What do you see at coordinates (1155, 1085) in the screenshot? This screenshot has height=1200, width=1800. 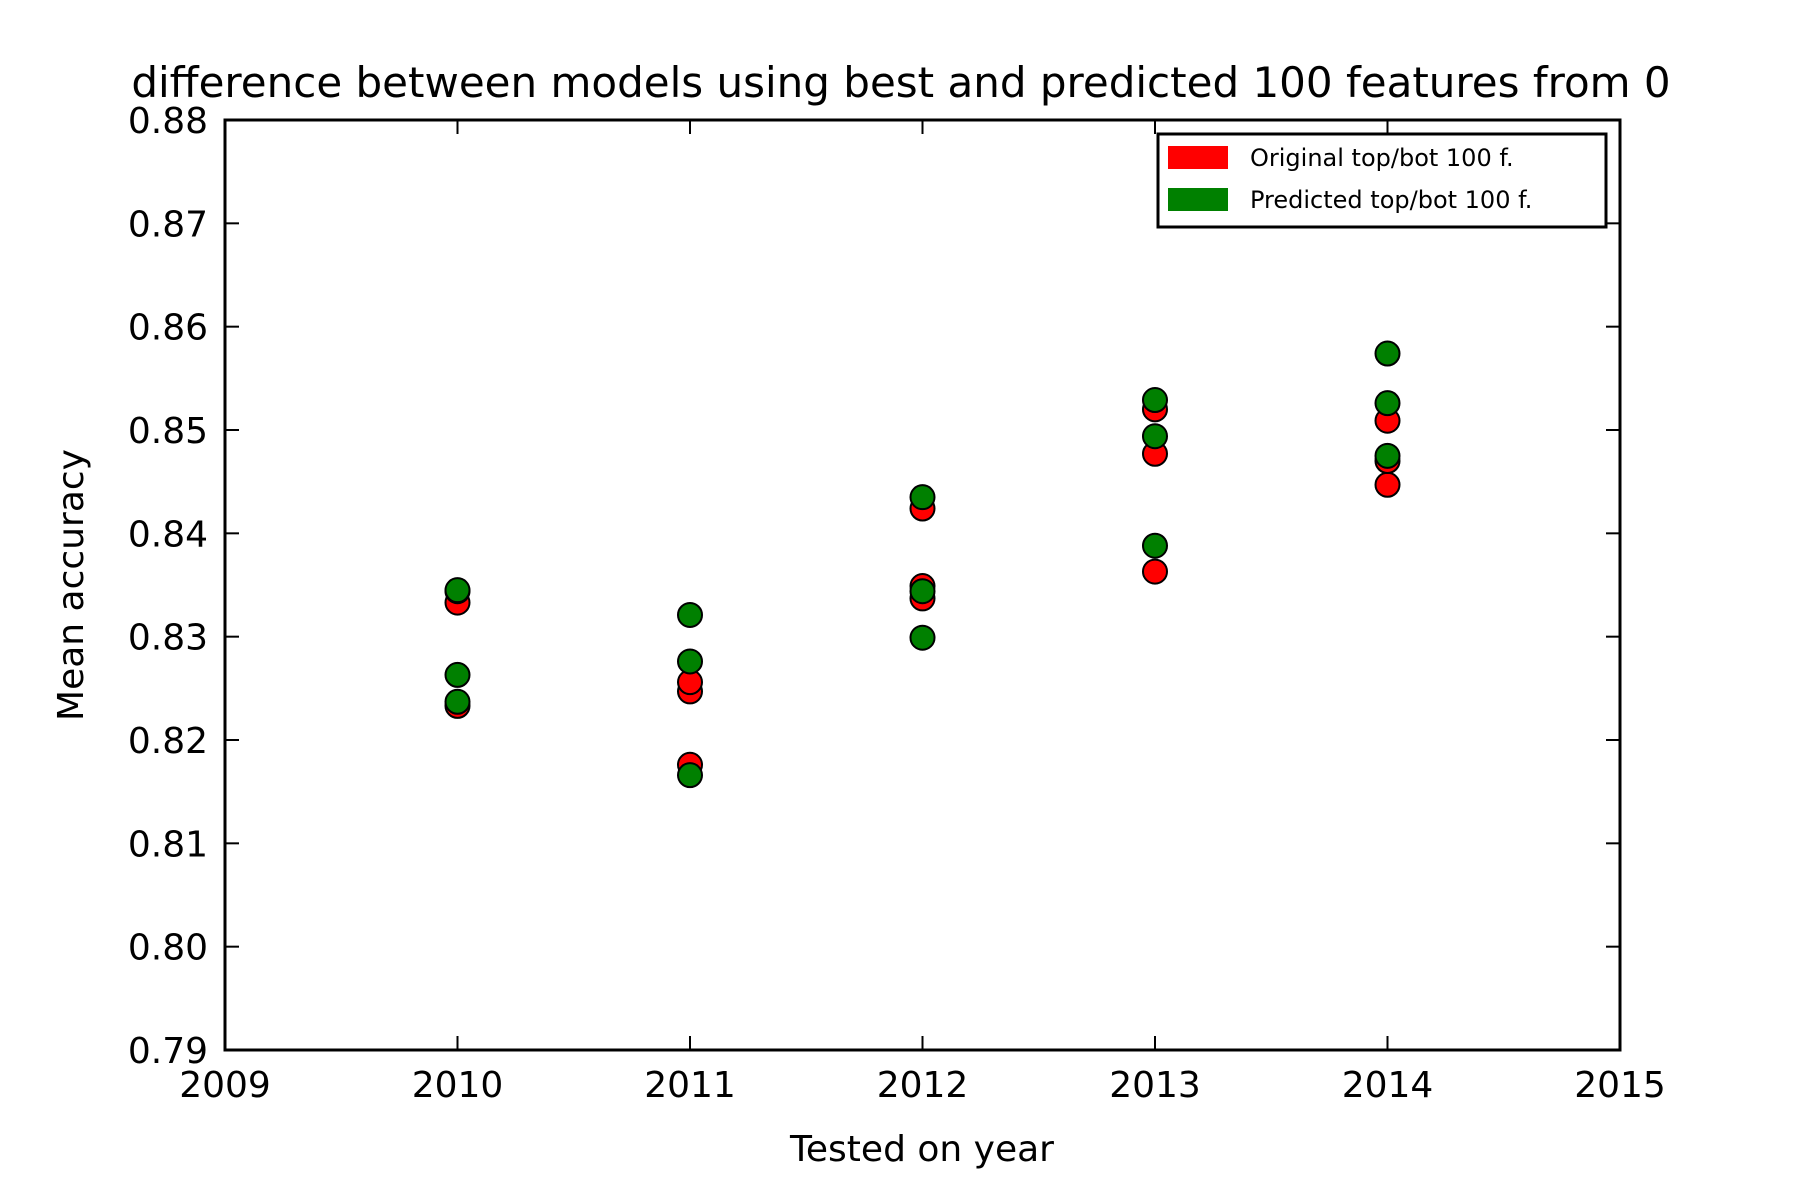 I see `x-tick-label: 2013` at bounding box center [1155, 1085].